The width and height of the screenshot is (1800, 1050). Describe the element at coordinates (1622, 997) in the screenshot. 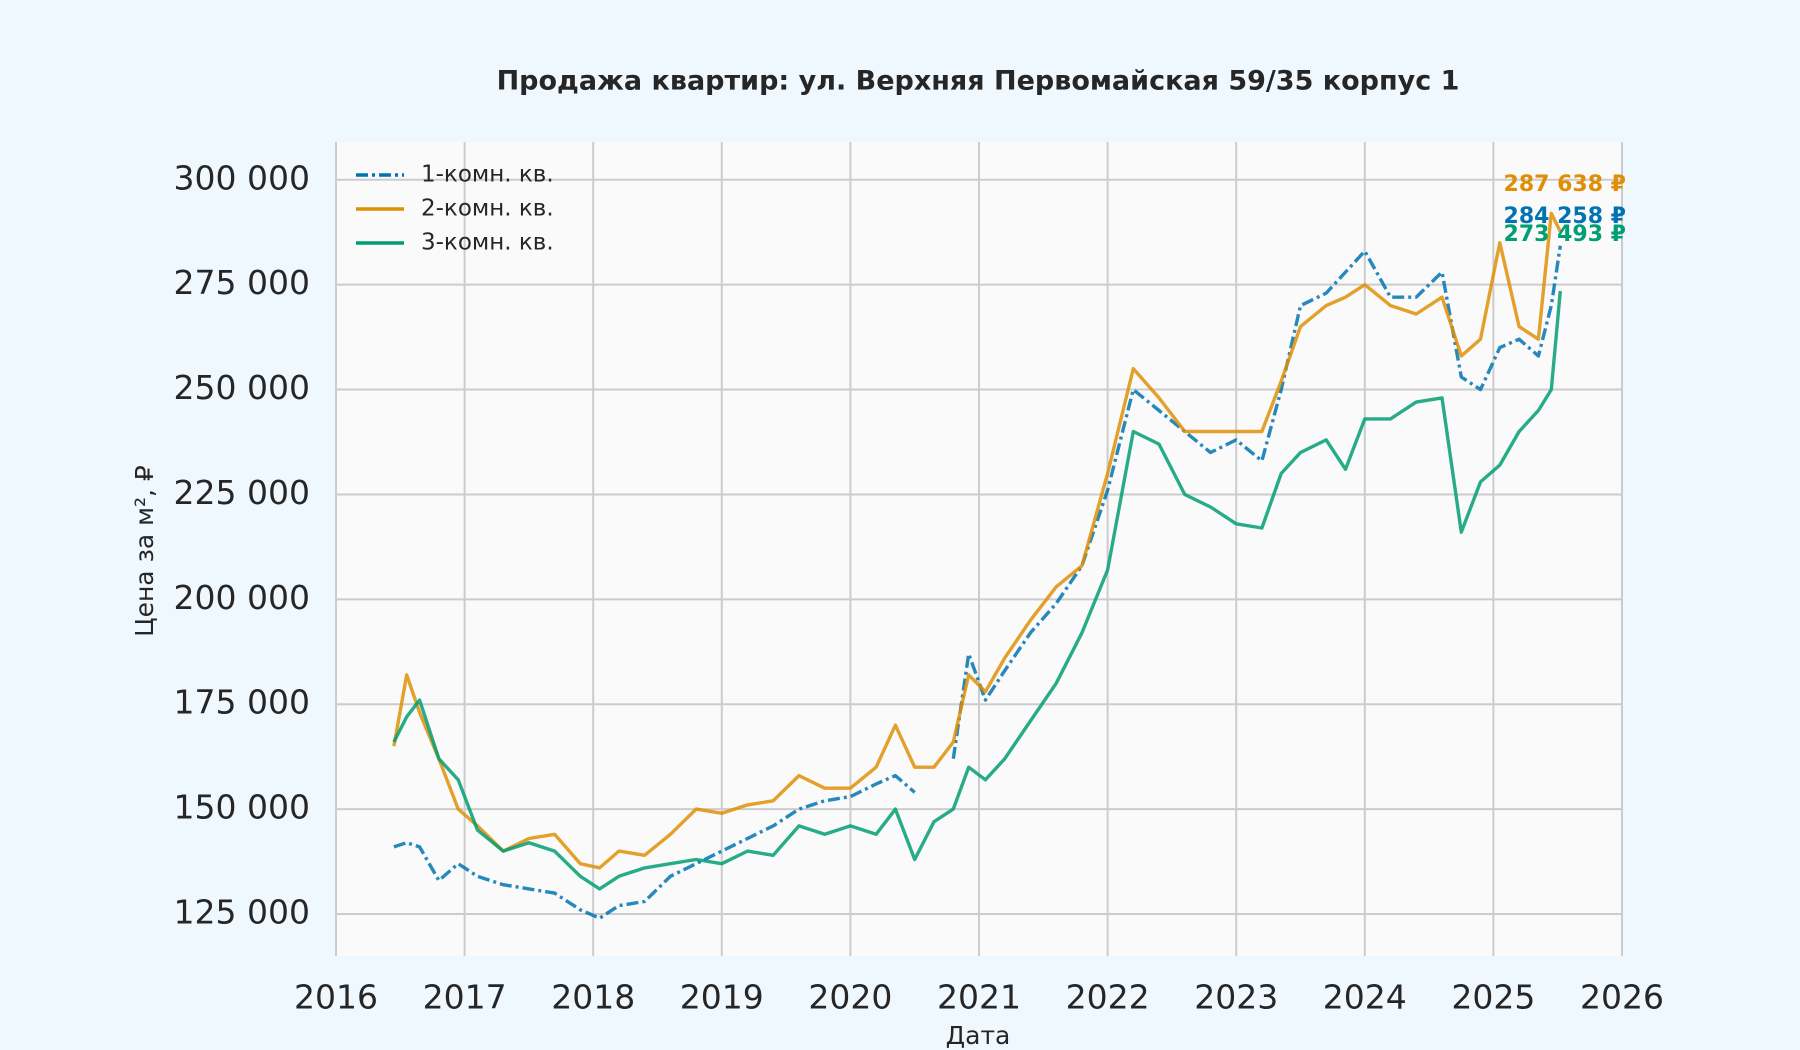

I see `x-tick-label: 2026` at that location.